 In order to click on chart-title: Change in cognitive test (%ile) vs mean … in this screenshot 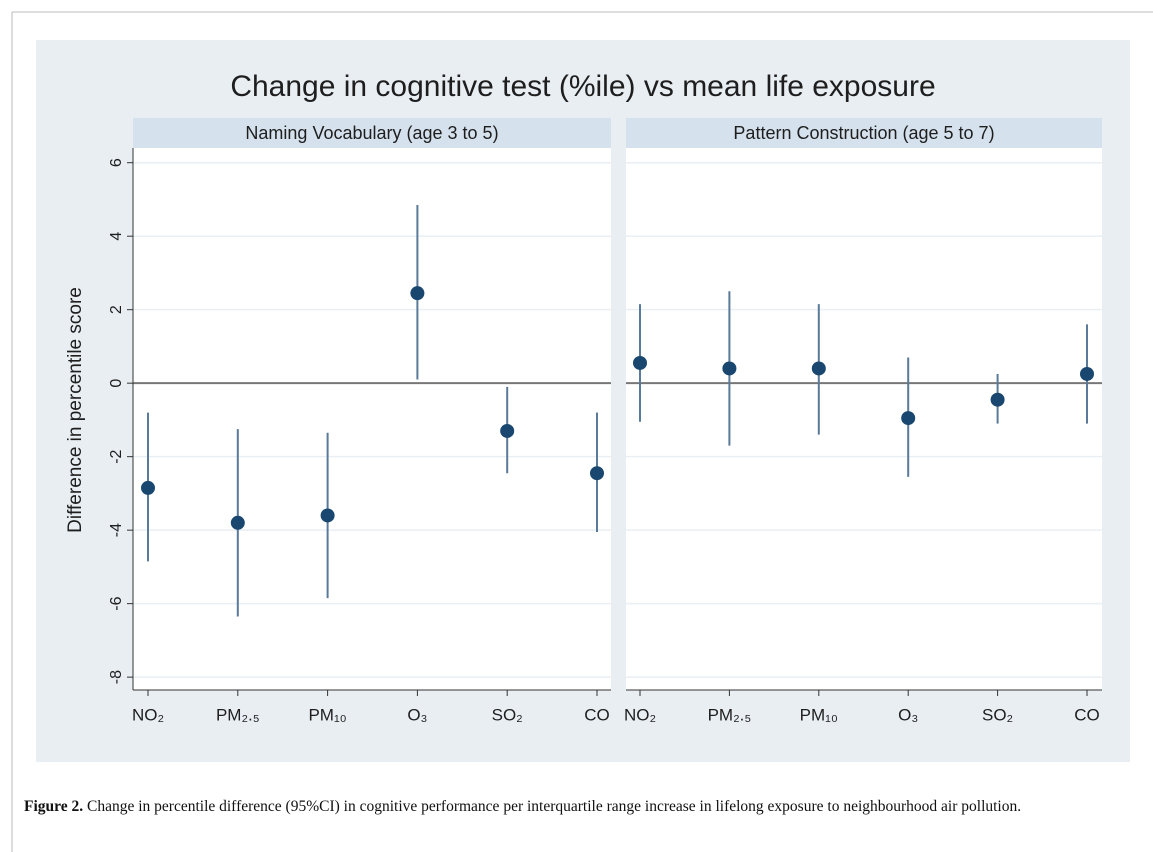, I will do `click(582, 86)`.